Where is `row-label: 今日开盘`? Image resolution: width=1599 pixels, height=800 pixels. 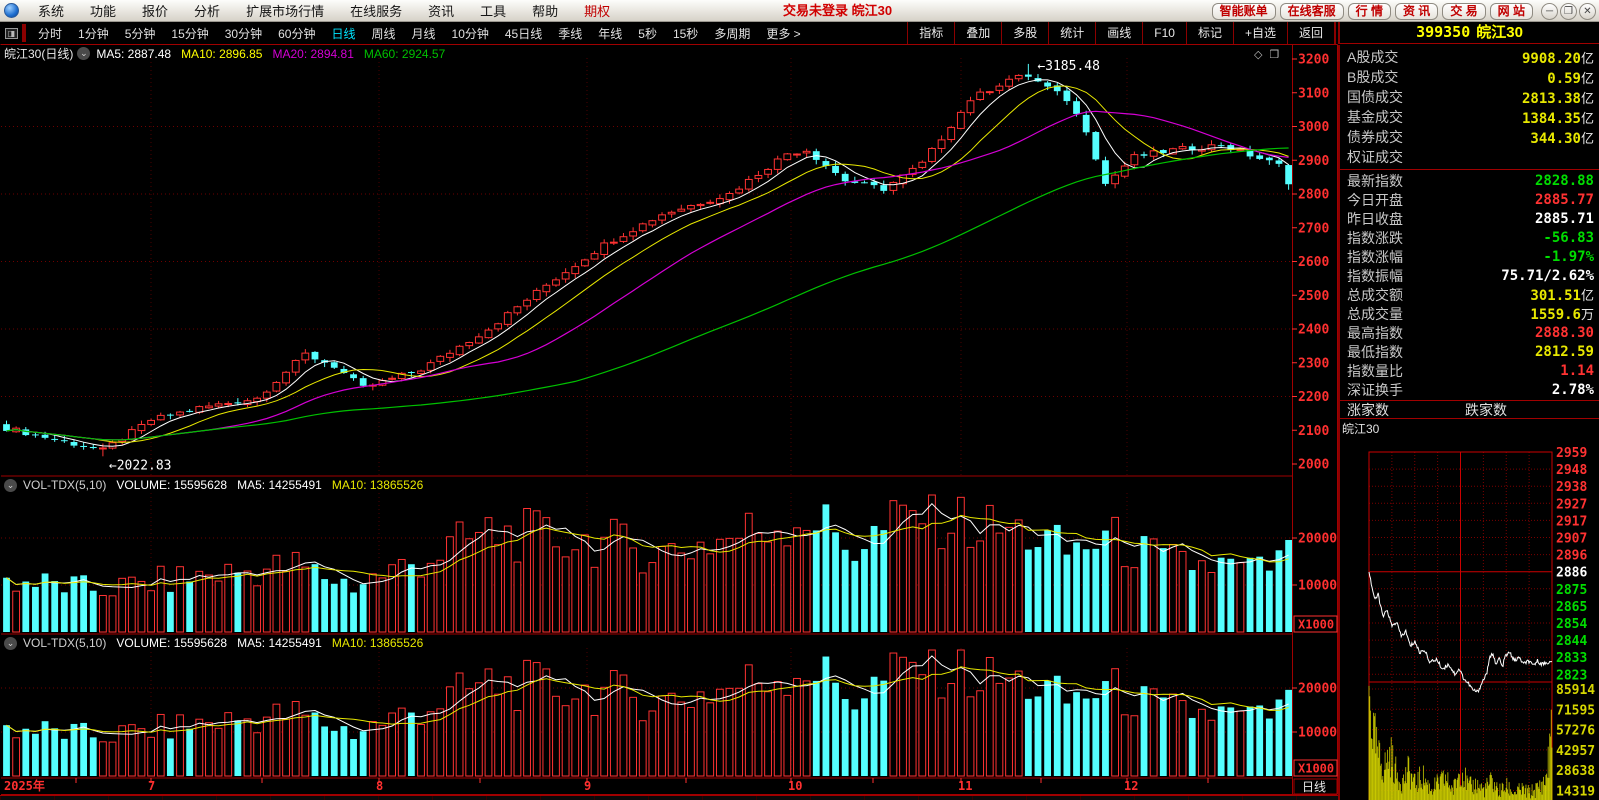 row-label: 今日开盘 is located at coordinates (1375, 199).